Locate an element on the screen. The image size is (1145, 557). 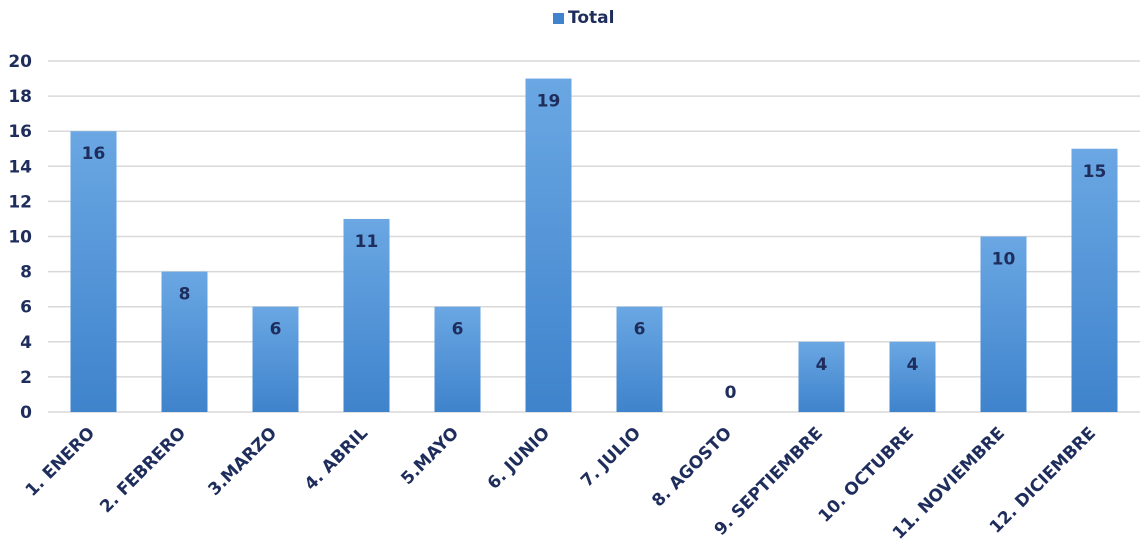
x-tick-label: 10. OCTUBRE is located at coordinates (866, 474).